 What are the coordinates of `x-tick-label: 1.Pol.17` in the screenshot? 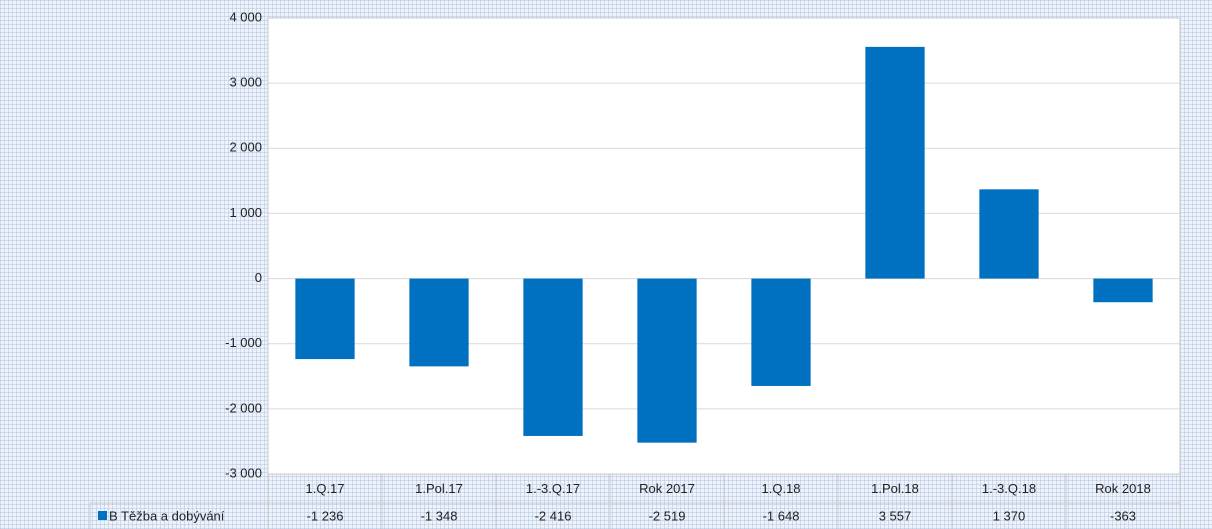 It's located at (439, 488).